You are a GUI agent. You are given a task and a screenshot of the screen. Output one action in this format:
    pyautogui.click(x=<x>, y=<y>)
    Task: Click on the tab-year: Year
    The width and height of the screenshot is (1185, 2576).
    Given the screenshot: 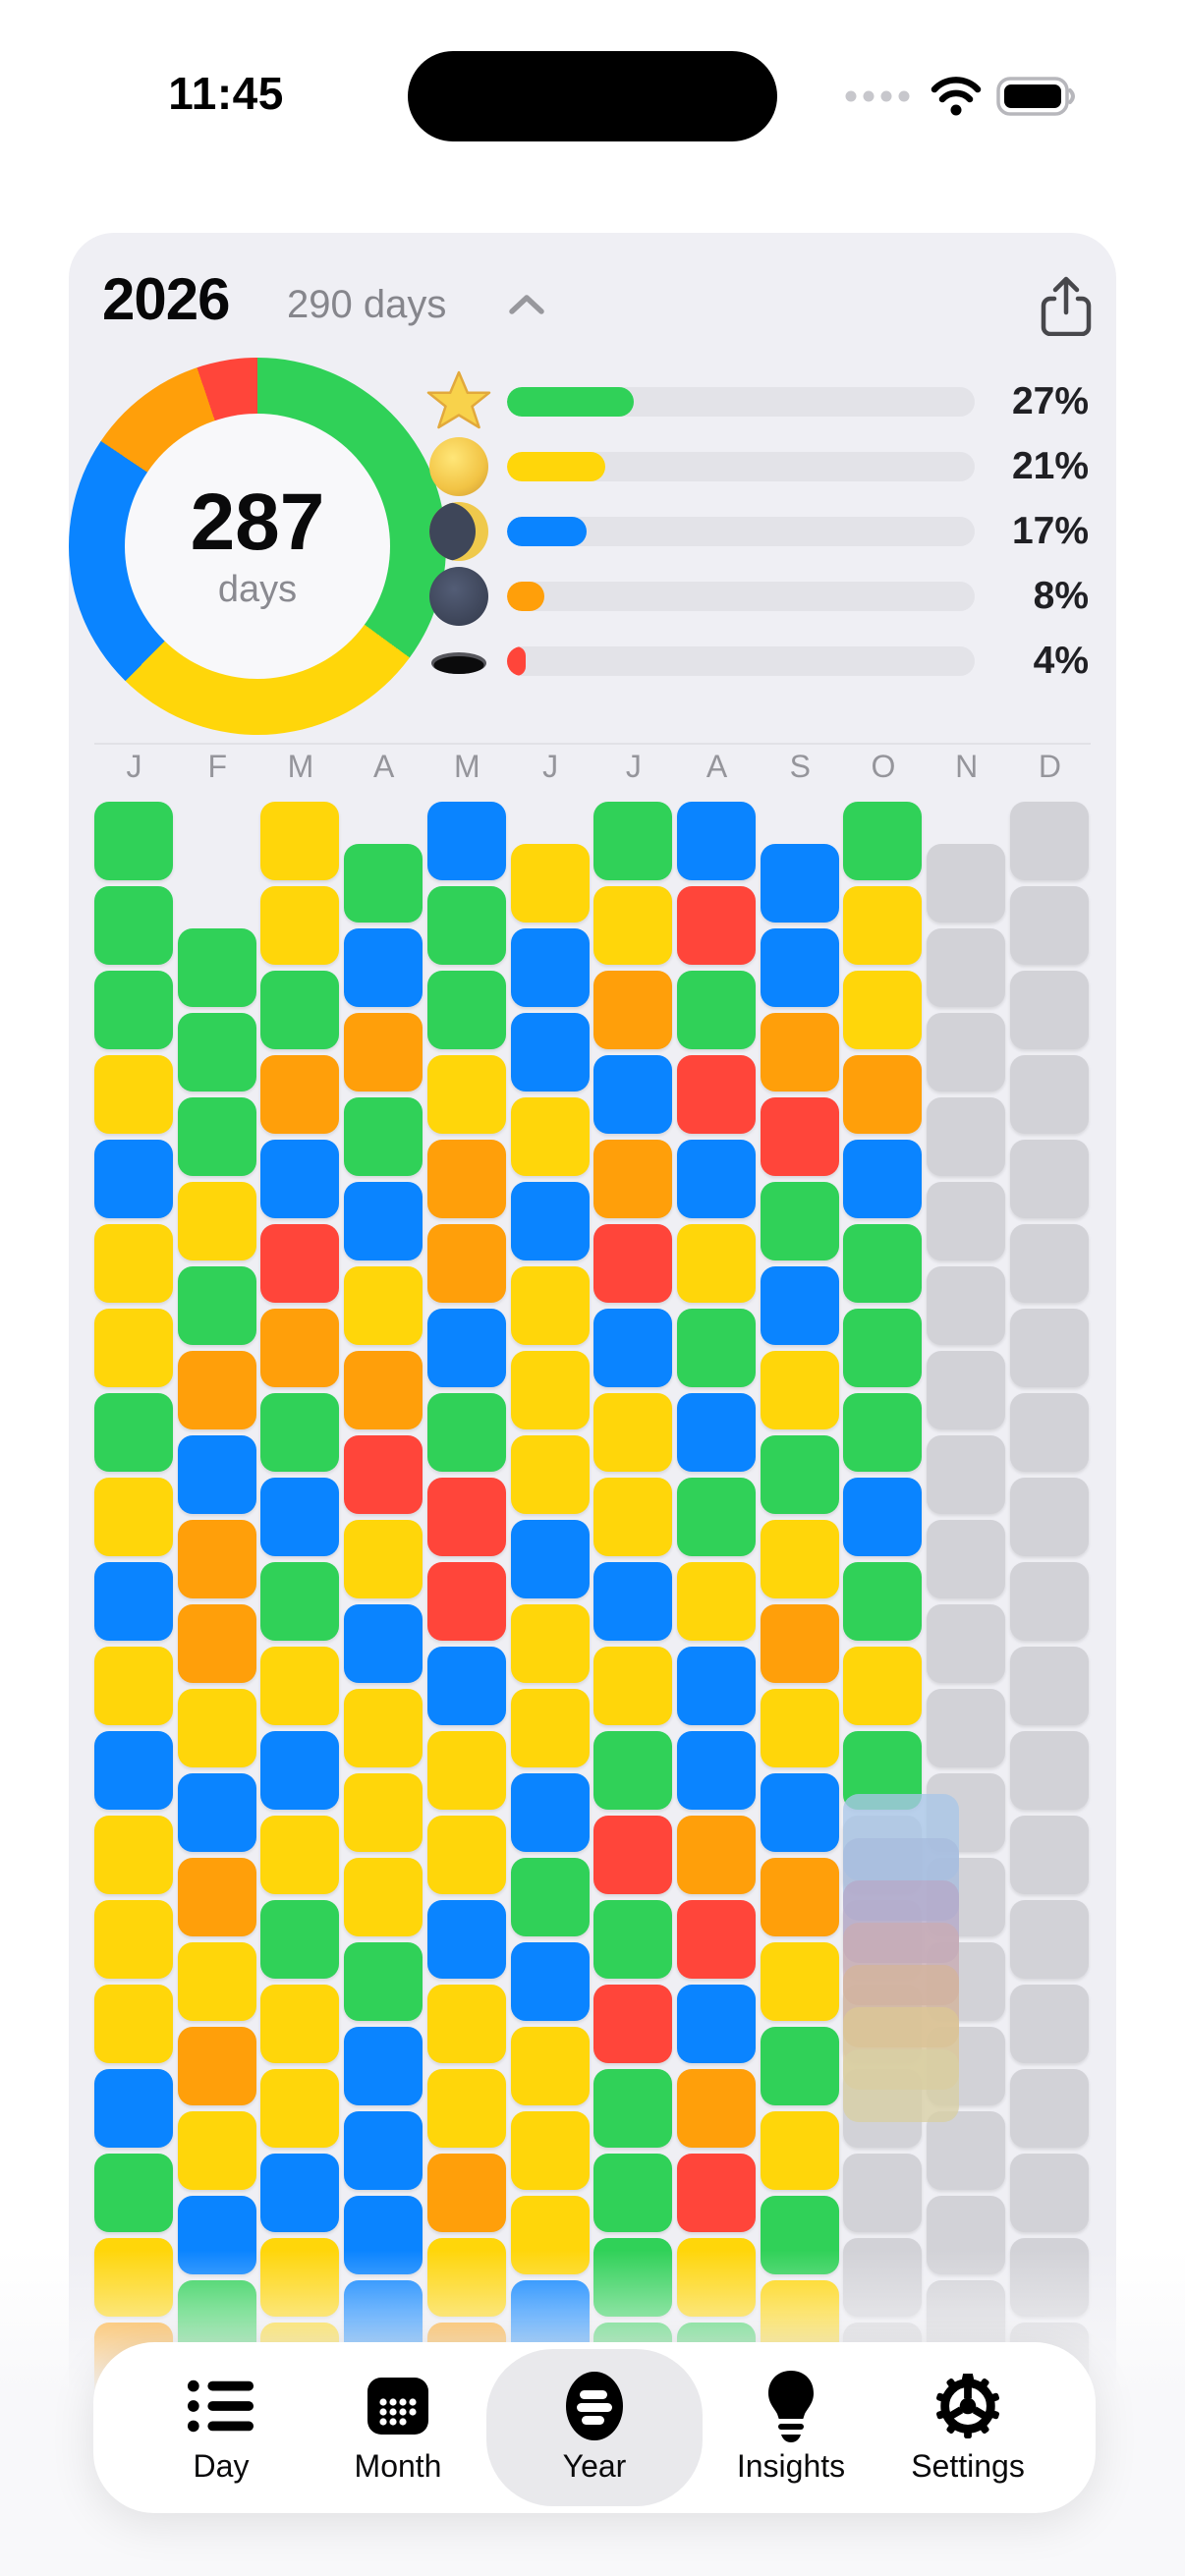 What is the action you would take?
    pyautogui.click(x=594, y=2427)
    